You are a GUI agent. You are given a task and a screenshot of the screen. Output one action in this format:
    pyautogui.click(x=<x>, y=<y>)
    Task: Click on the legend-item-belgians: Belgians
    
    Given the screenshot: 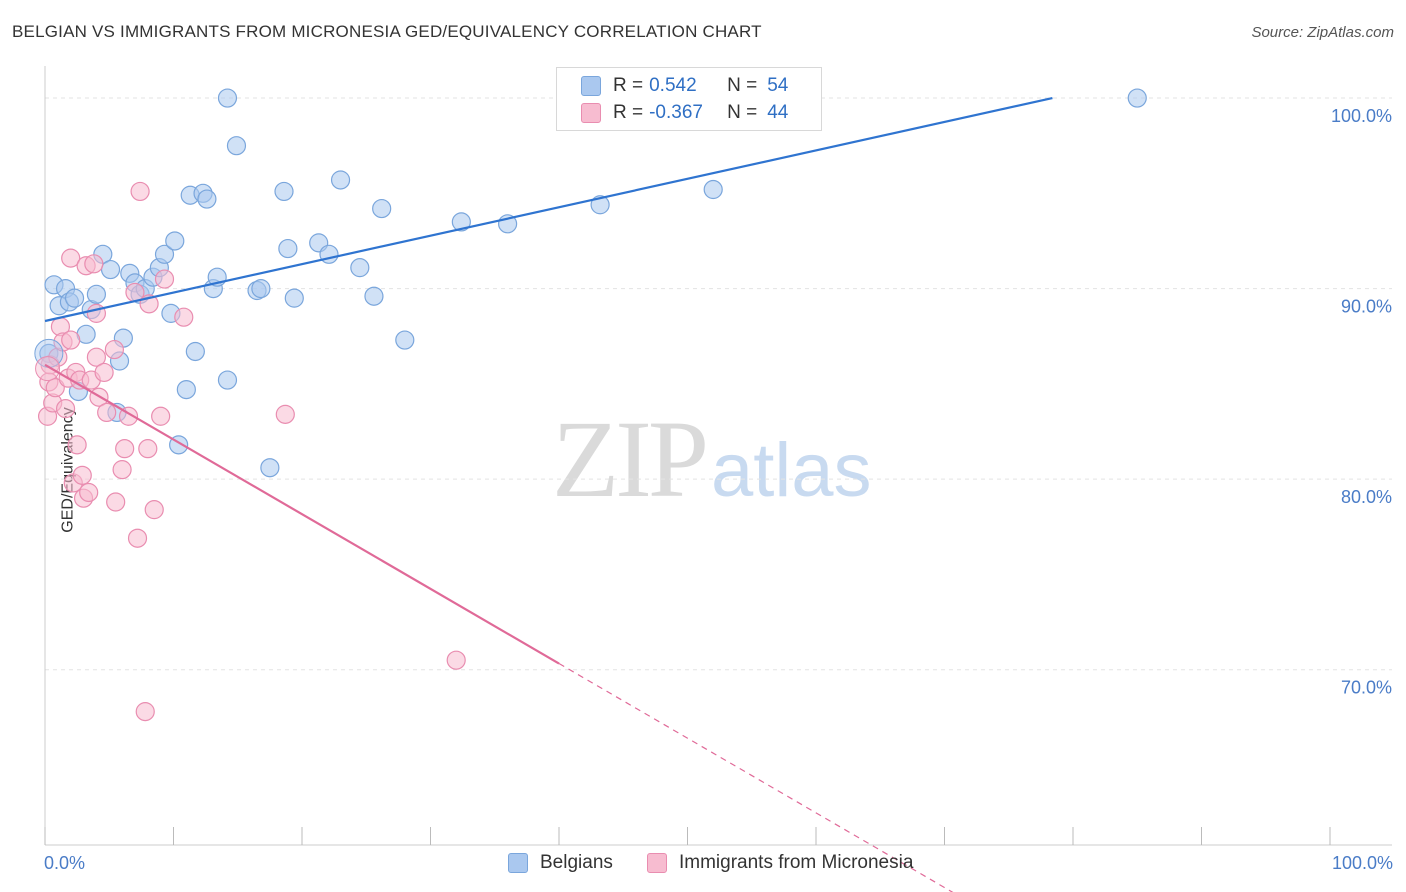 What is the action you would take?
    pyautogui.click(x=560, y=863)
    